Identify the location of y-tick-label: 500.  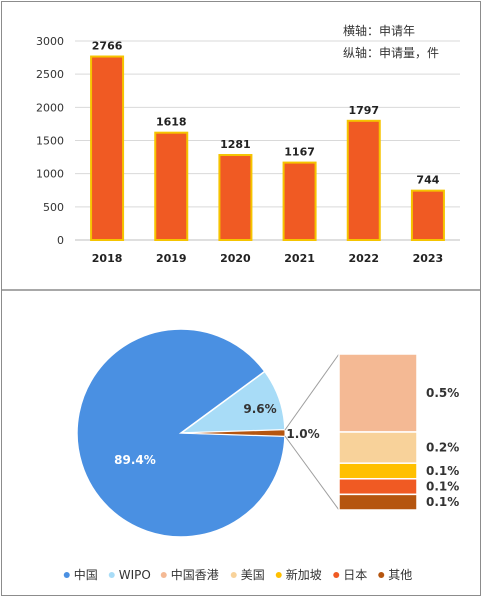
(53, 207).